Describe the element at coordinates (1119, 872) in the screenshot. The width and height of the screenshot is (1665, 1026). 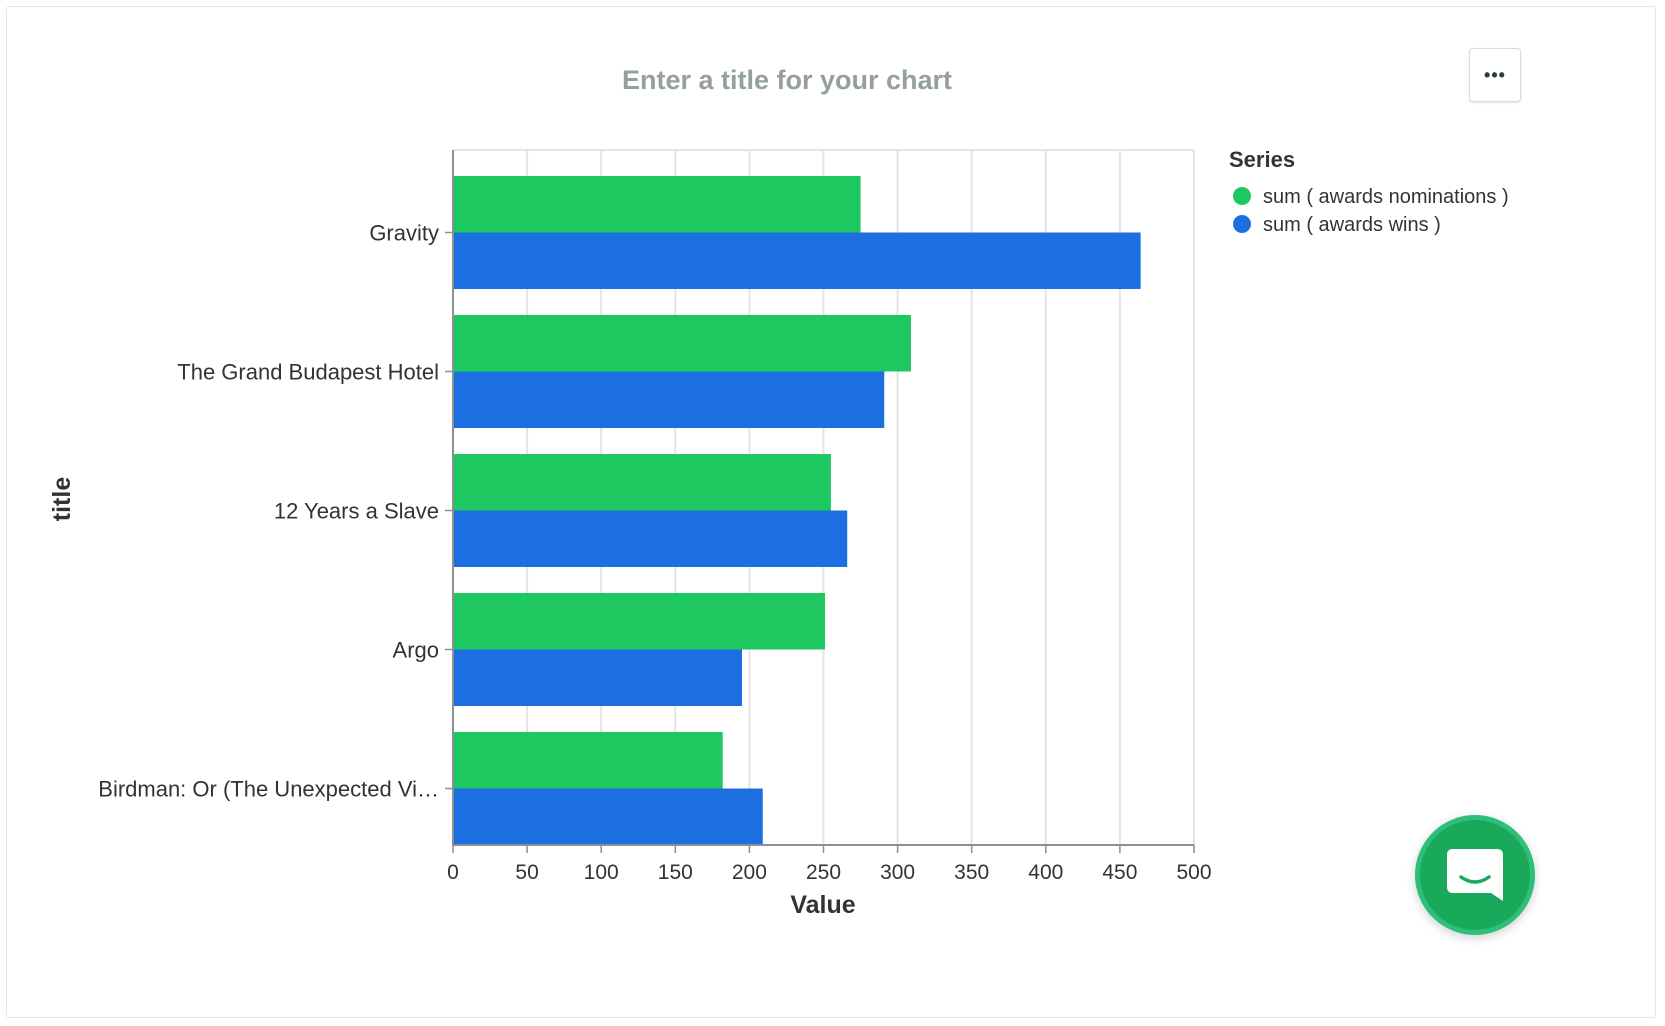
I see `x-tick-label: 450` at that location.